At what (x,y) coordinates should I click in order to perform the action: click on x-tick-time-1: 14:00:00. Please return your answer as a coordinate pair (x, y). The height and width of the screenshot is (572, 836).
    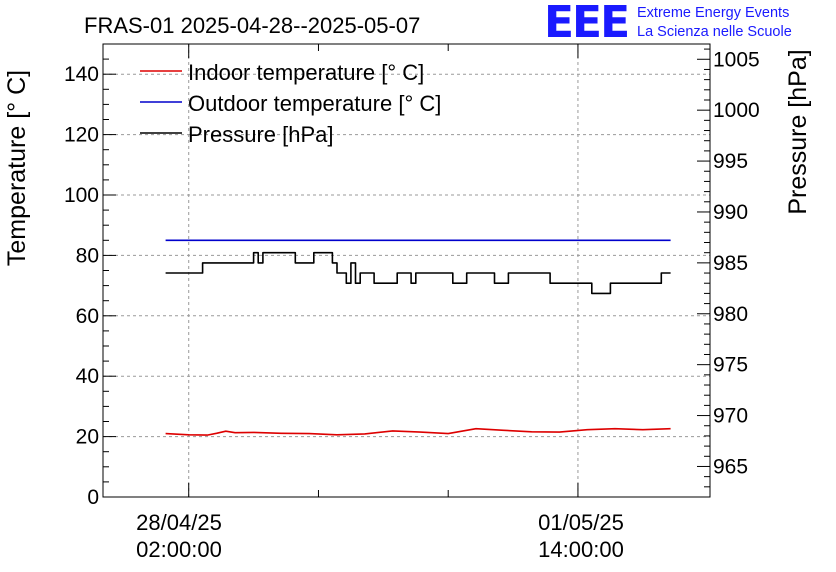
    Looking at the image, I should click on (581, 549).